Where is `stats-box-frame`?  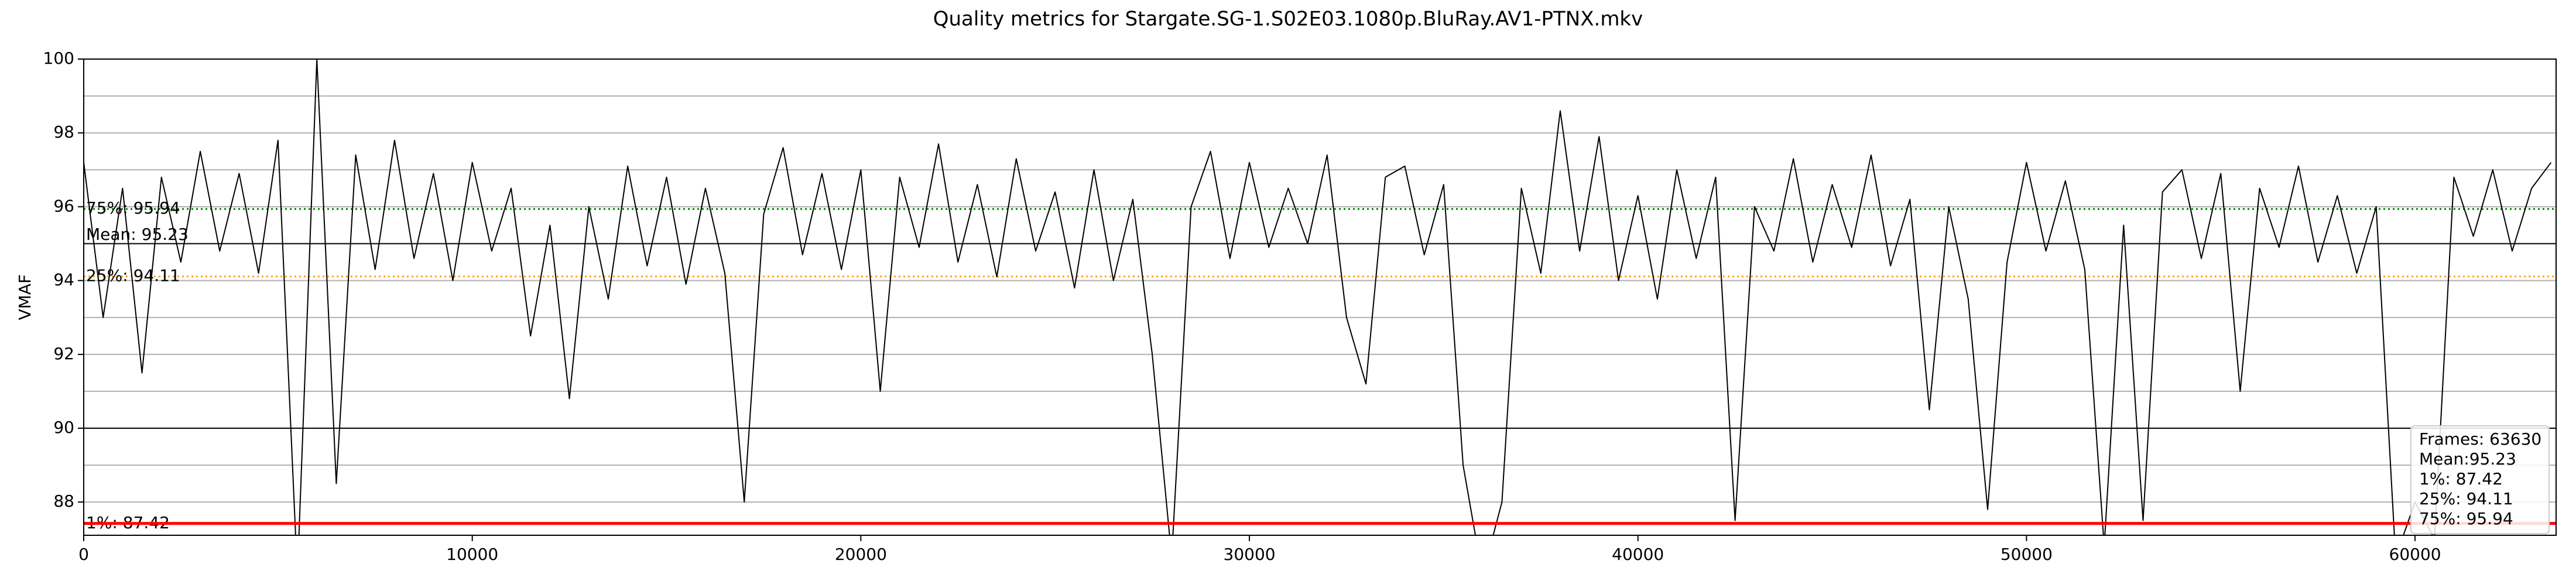
stats-box-frame is located at coordinates (2480, 479).